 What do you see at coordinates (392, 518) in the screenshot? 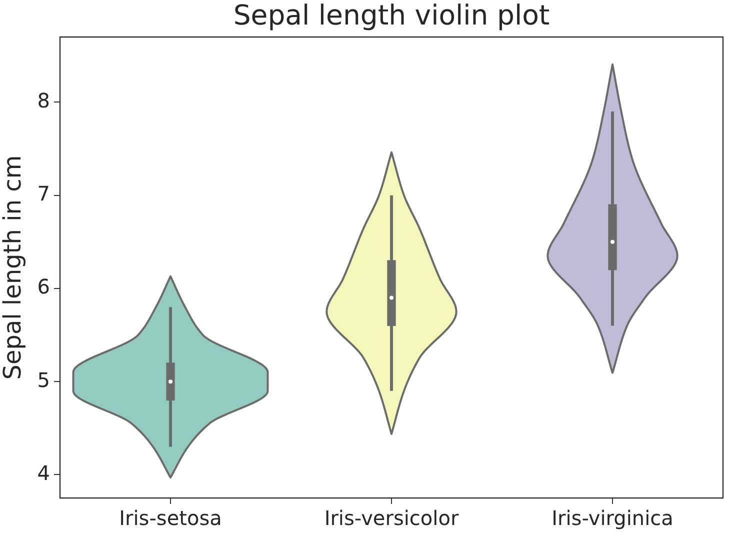
I see `x-tick-label: Iris-versicolor` at bounding box center [392, 518].